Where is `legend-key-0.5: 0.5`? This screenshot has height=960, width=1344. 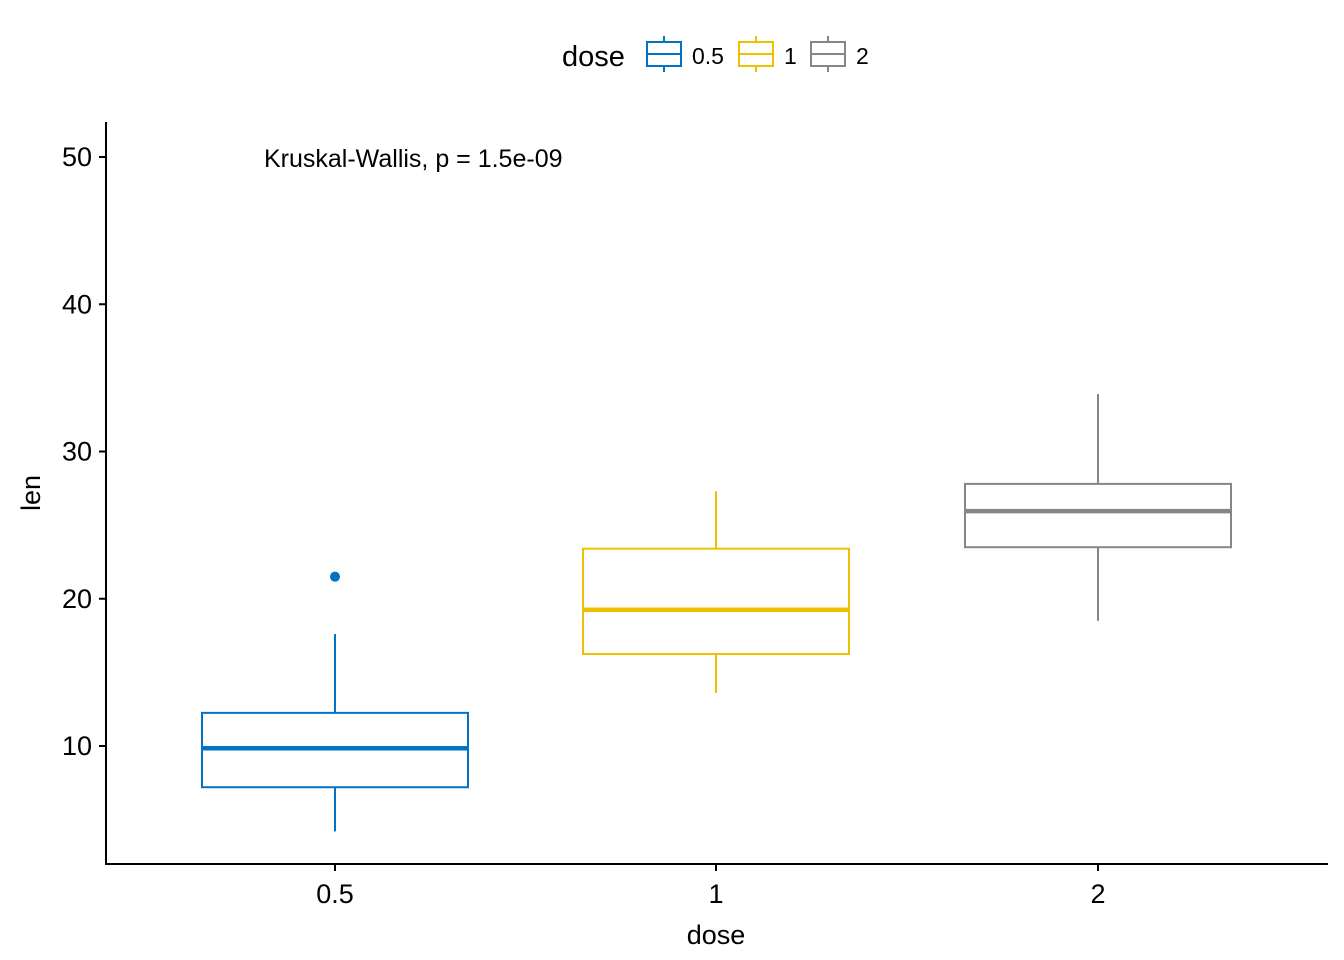
legend-key-0.5: 0.5 is located at coordinates (685, 54).